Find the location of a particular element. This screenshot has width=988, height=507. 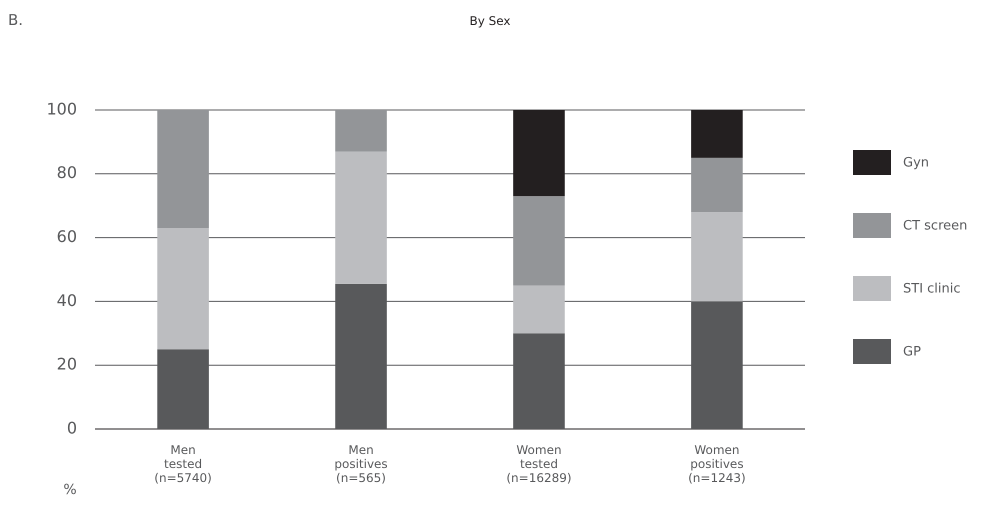

x-tick-label: Men tested (n=5740) is located at coordinates (183, 464).